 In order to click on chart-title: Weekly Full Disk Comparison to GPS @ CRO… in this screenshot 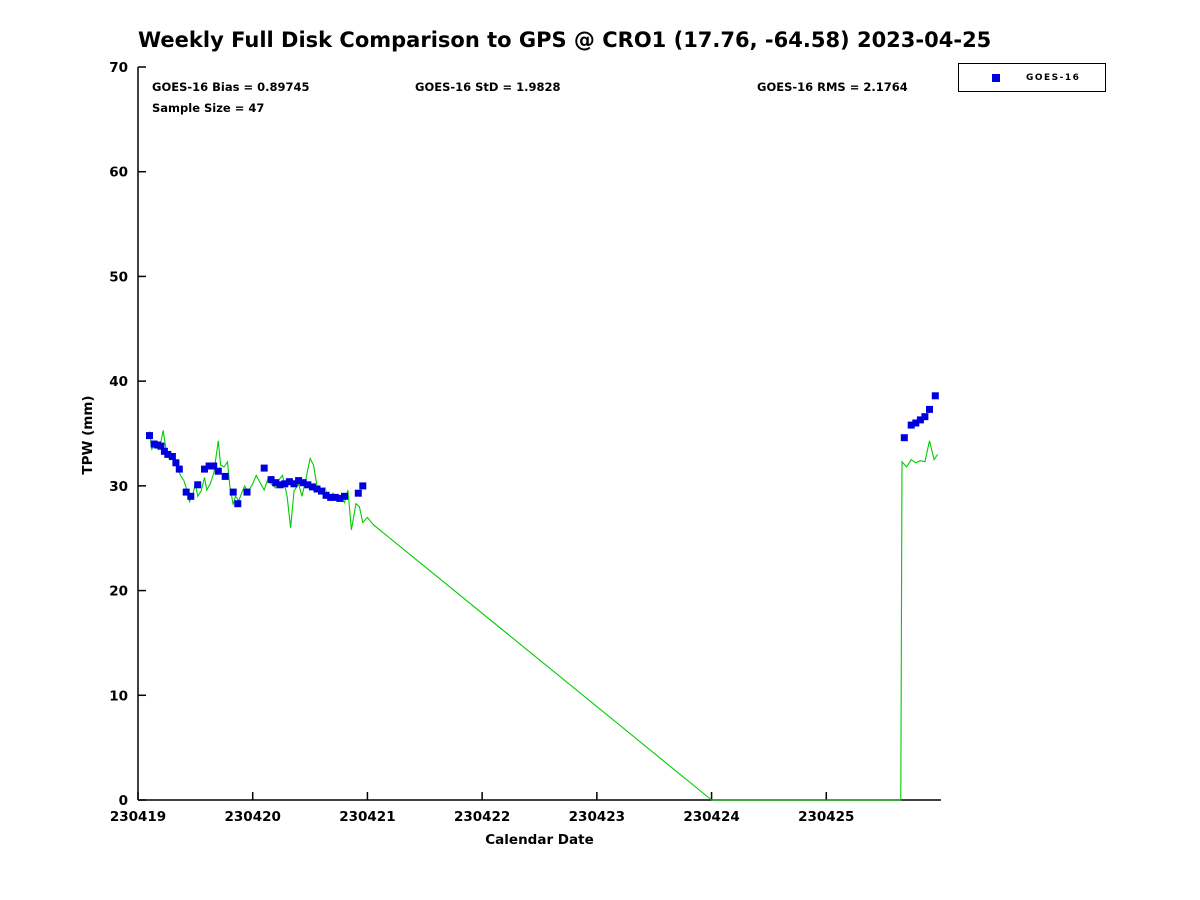, I will do `click(565, 40)`.